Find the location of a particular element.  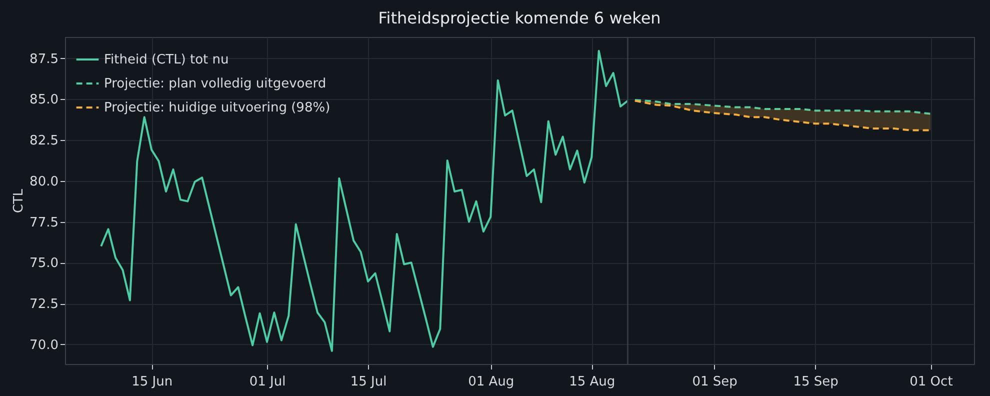

y-tick-label: 87.5 is located at coordinates (44, 59).